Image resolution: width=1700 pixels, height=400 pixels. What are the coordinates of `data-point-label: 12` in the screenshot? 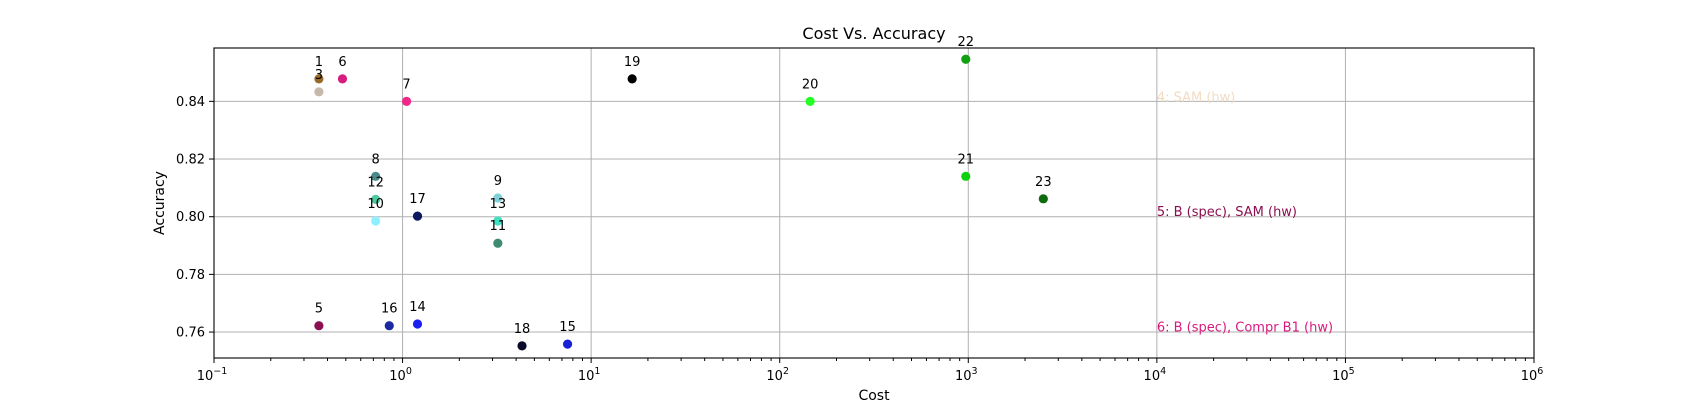 It's located at (375, 182).